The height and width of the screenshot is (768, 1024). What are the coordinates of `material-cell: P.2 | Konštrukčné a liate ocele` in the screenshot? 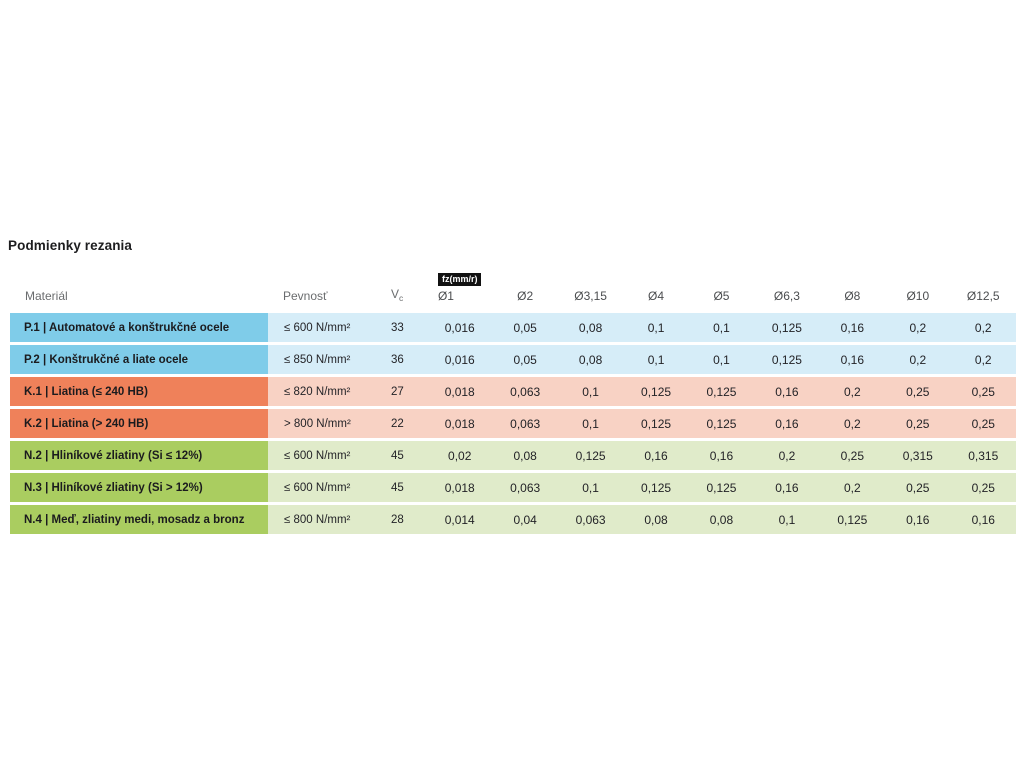 It's located at (139, 359).